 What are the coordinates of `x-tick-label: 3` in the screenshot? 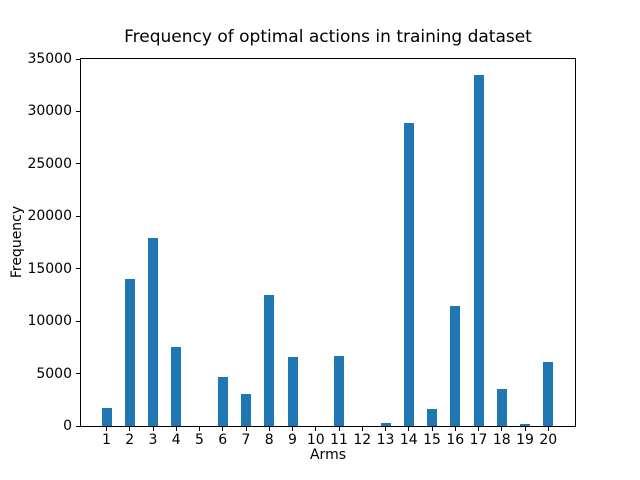 It's located at (153, 440).